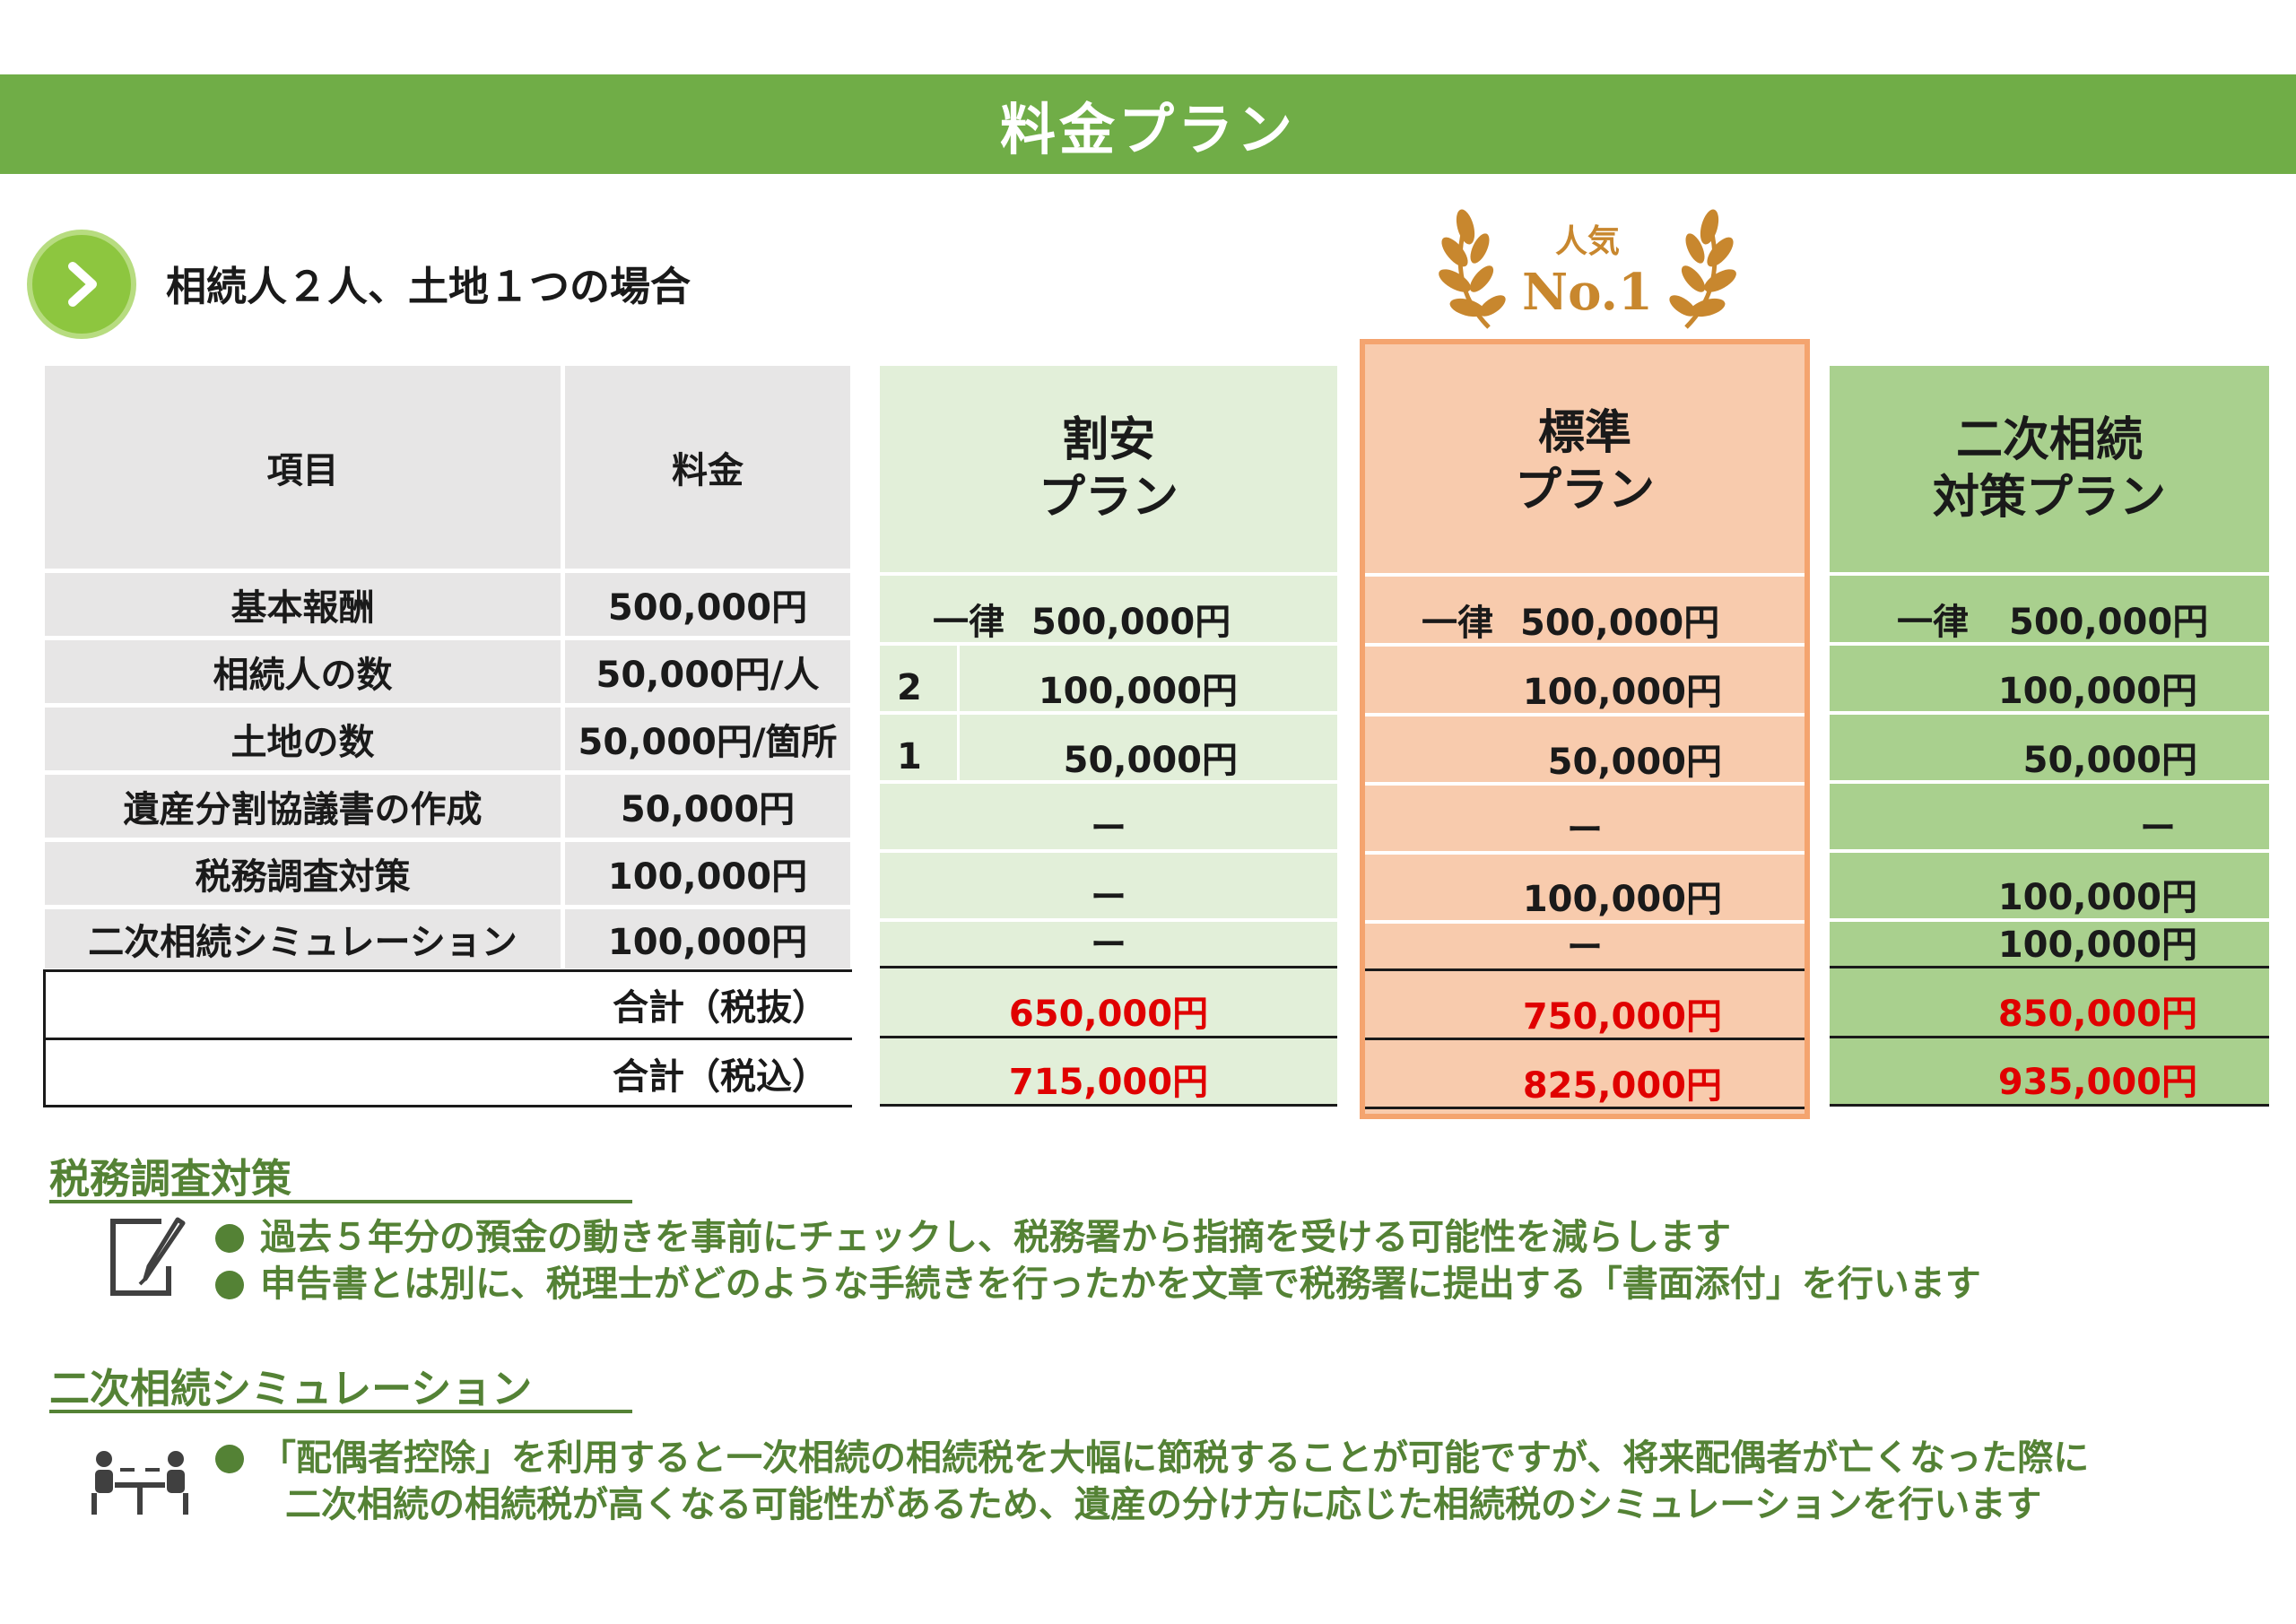 Image resolution: width=2296 pixels, height=1624 pixels. I want to click on row-item-land: 土地の数, so click(303, 739).